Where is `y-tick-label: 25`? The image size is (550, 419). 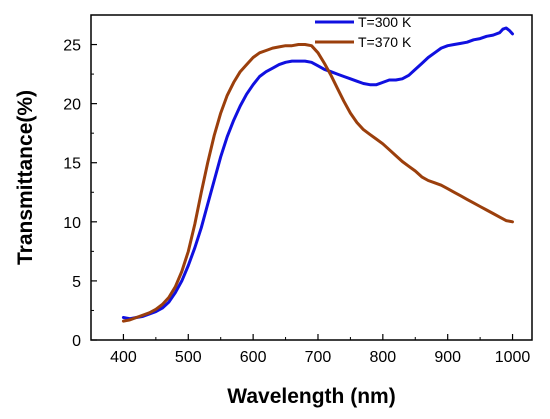
y-tick-label: 25 is located at coordinates (72, 46).